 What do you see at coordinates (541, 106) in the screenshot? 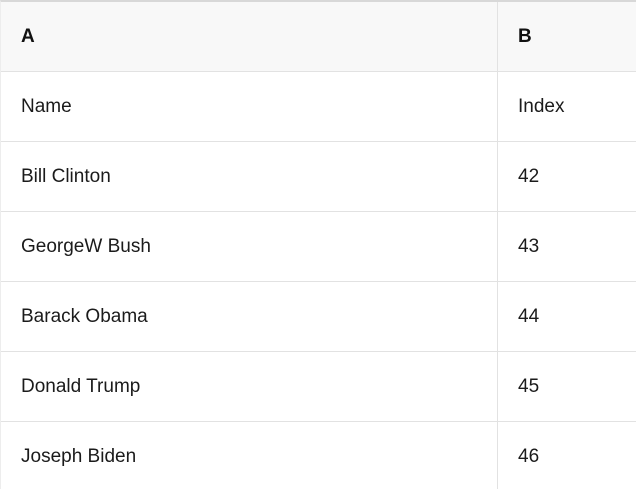
I see `cell-b-0: Index` at bounding box center [541, 106].